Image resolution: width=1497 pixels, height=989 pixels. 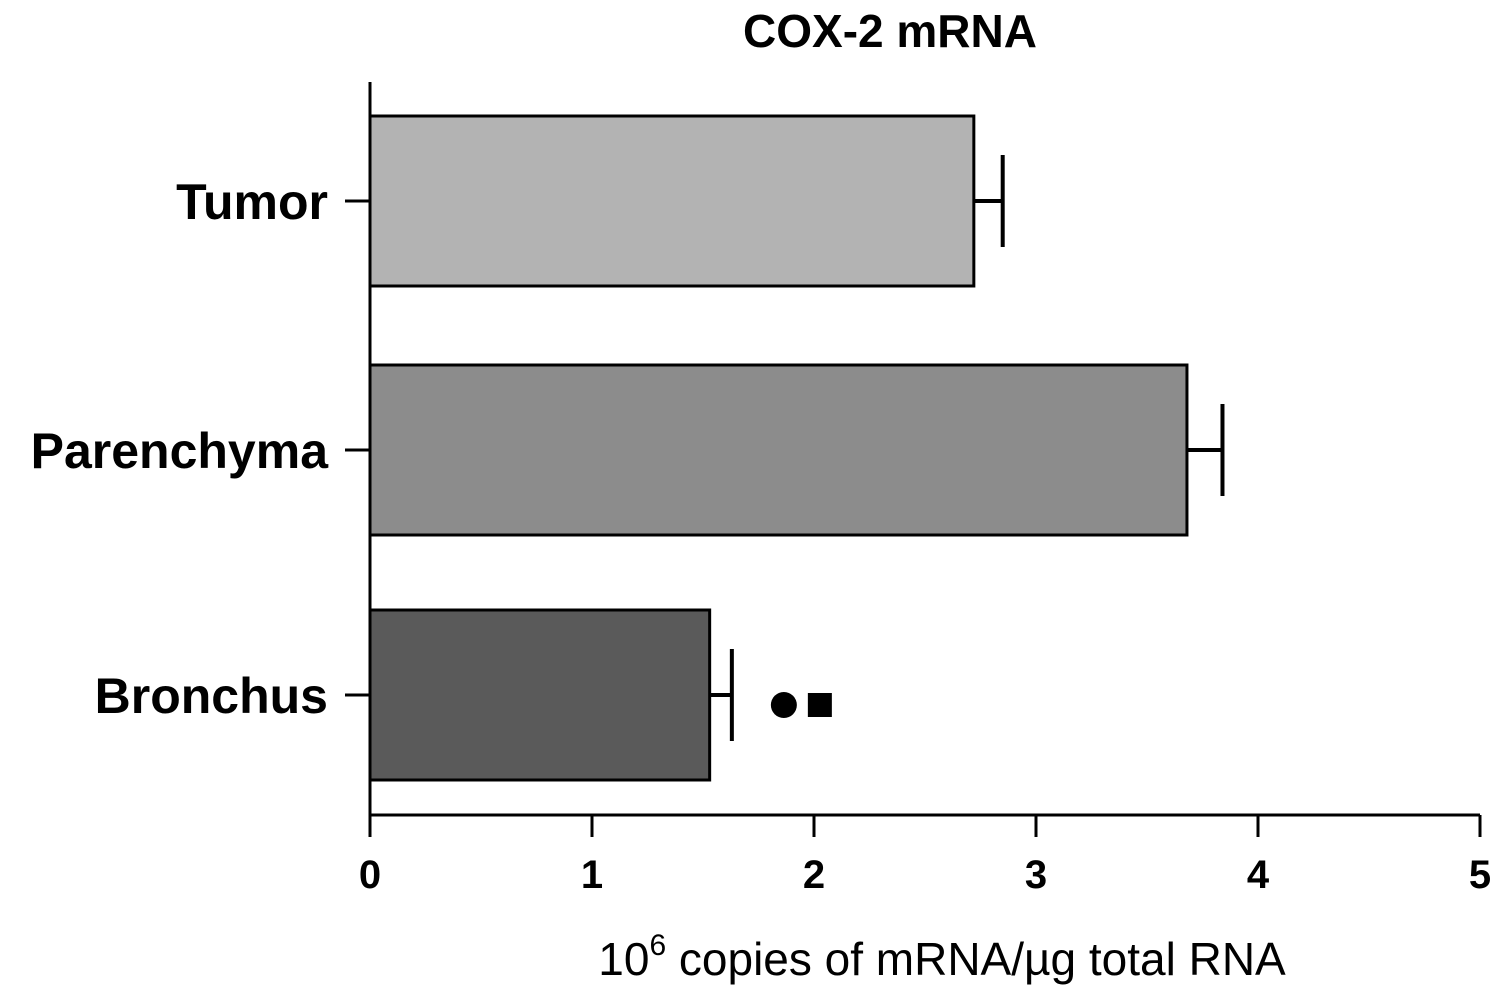 What do you see at coordinates (976, 959) in the screenshot?
I see `x-axis-label-rest: copies of mRNA/µg total RNA` at bounding box center [976, 959].